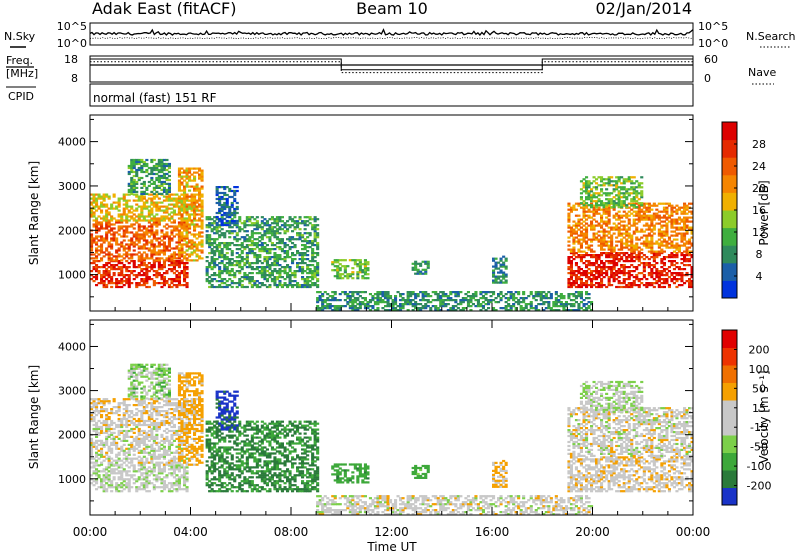  Describe the element at coordinates (729, 271) in the screenshot. I see `colorbar-segment` at that location.